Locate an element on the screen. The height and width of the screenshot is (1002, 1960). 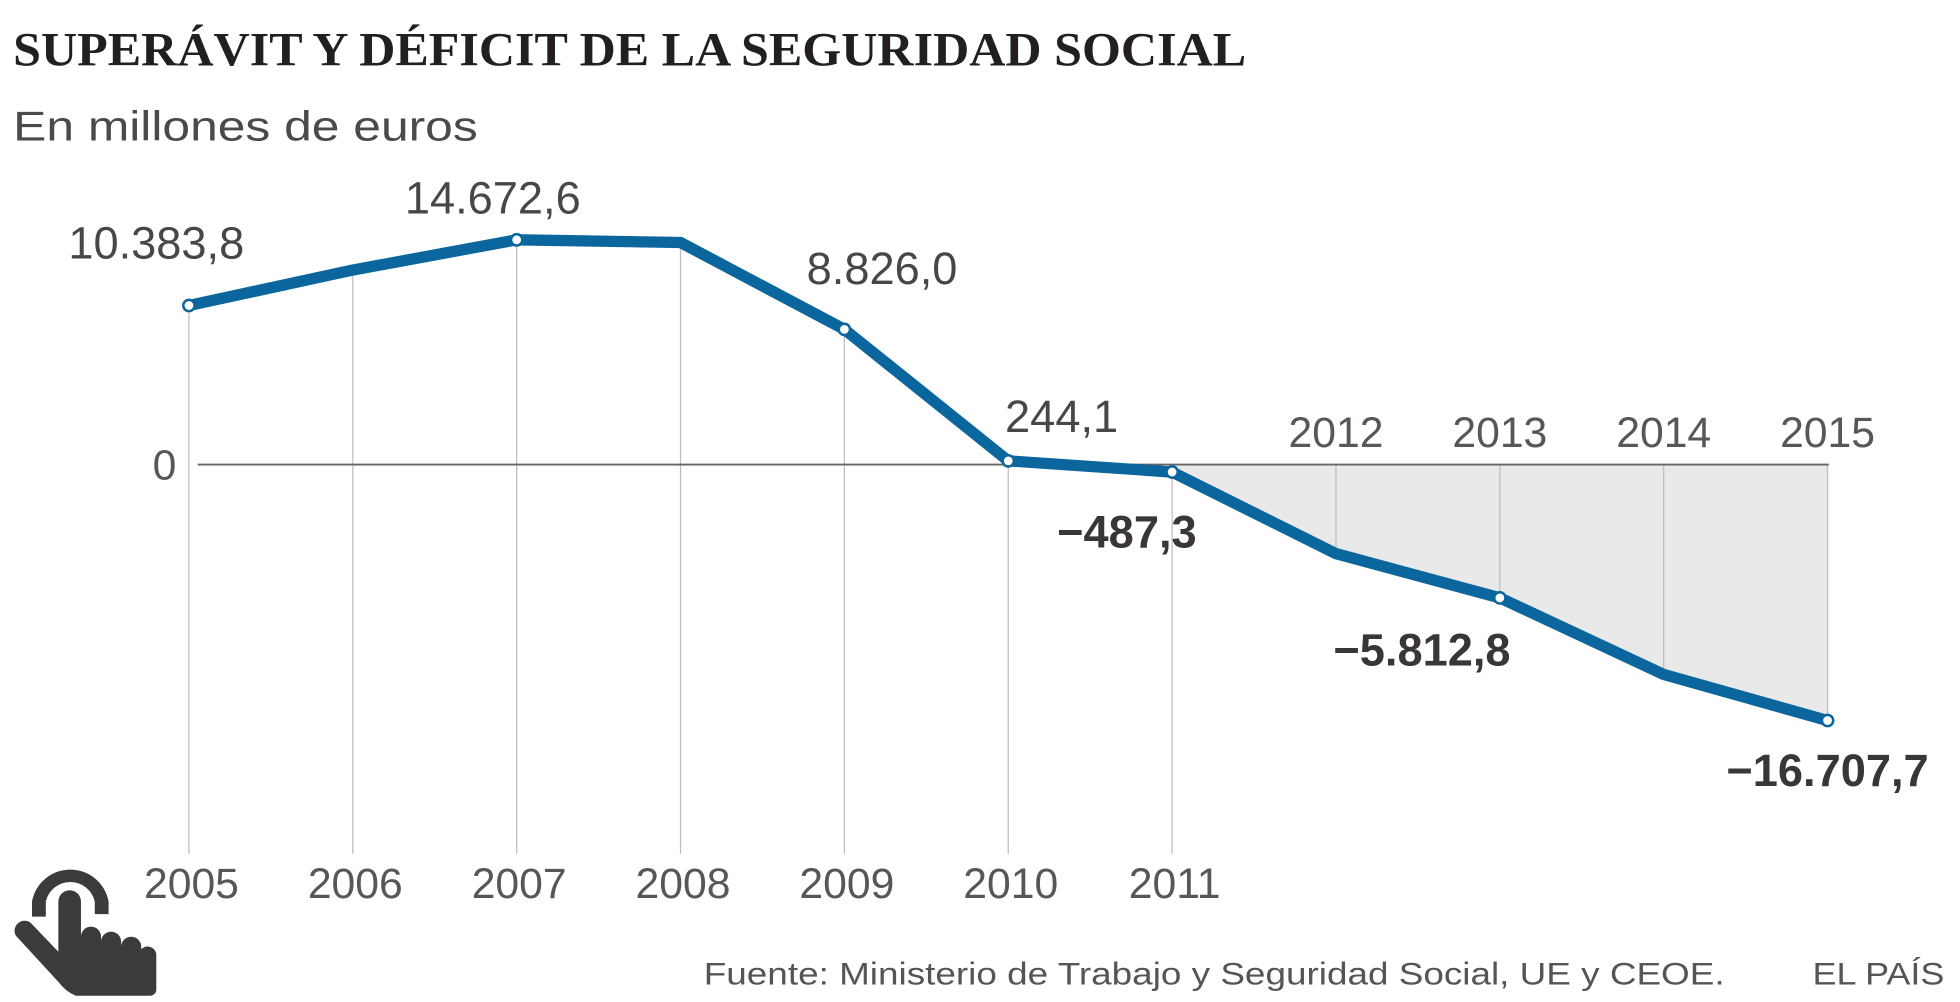
data-point-2005 is located at coordinates (189, 305).